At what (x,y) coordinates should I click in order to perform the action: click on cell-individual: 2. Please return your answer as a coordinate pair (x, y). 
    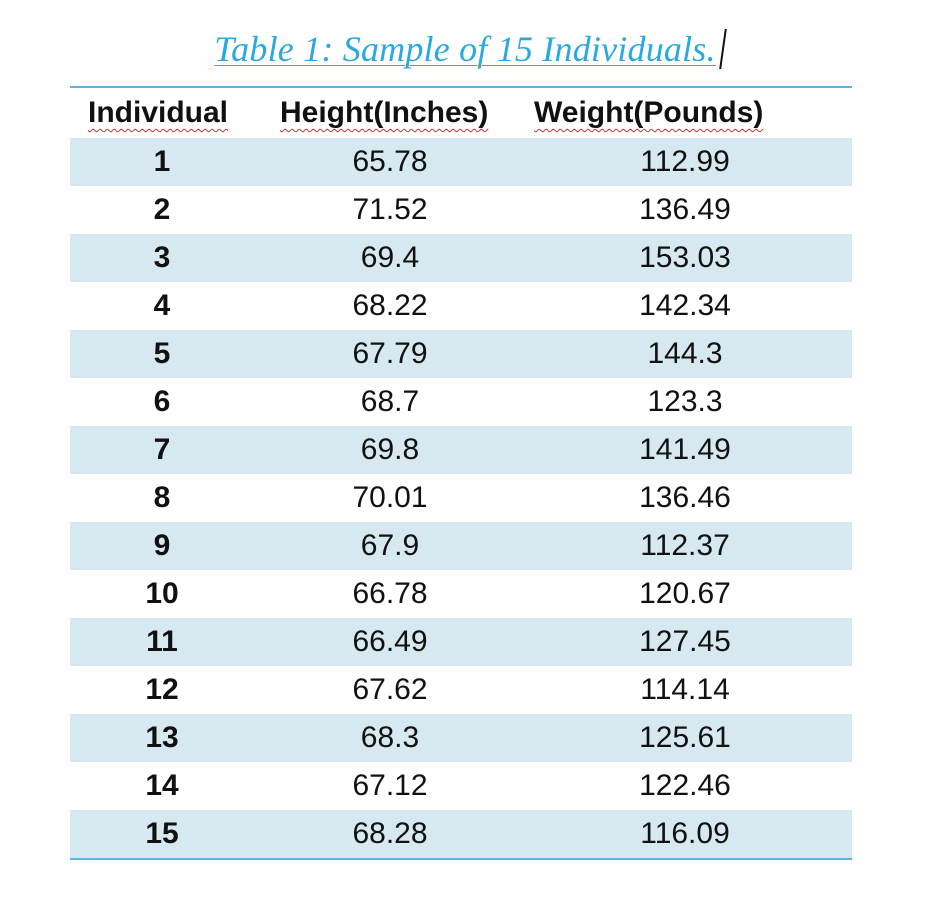
    Looking at the image, I should click on (166, 210).